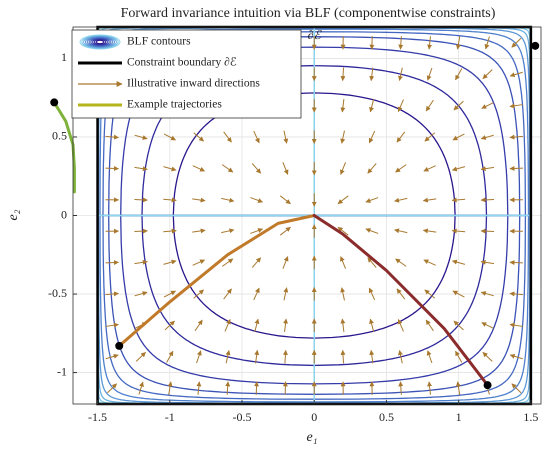 The image size is (550, 453). I want to click on x-tick-label: 0, so click(314, 417).